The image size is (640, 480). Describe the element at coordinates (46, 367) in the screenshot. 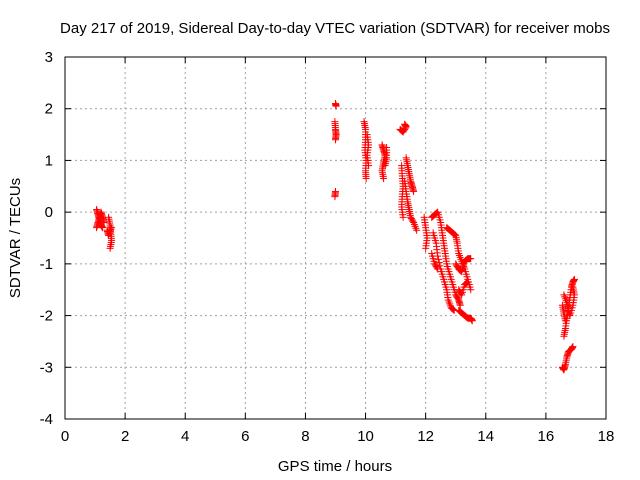

I see `y-tick-label: -3` at that location.